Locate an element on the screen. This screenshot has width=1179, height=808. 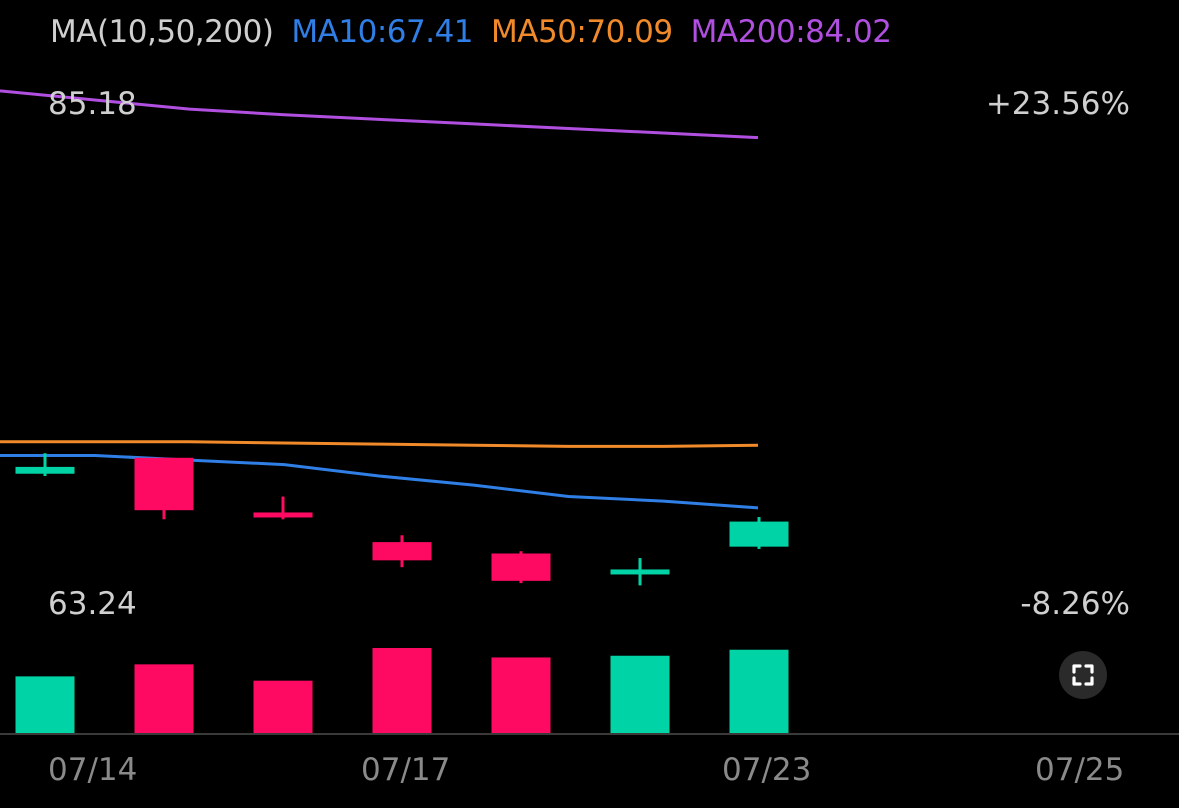
ma200-legend-value: MA200:84.02 is located at coordinates (791, 32).